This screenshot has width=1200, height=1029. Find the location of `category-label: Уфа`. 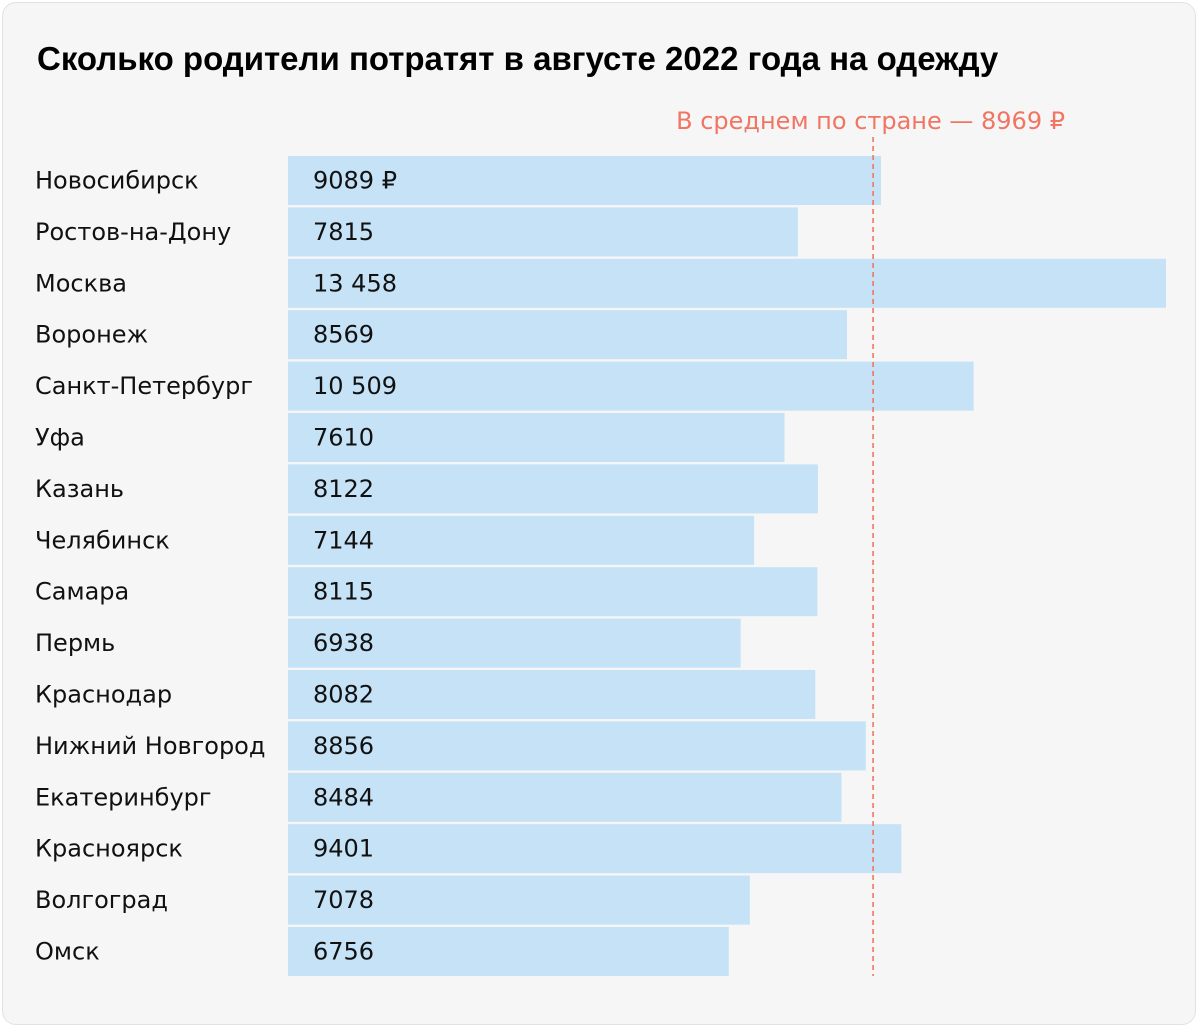

category-label: Уфа is located at coordinates (60, 438).